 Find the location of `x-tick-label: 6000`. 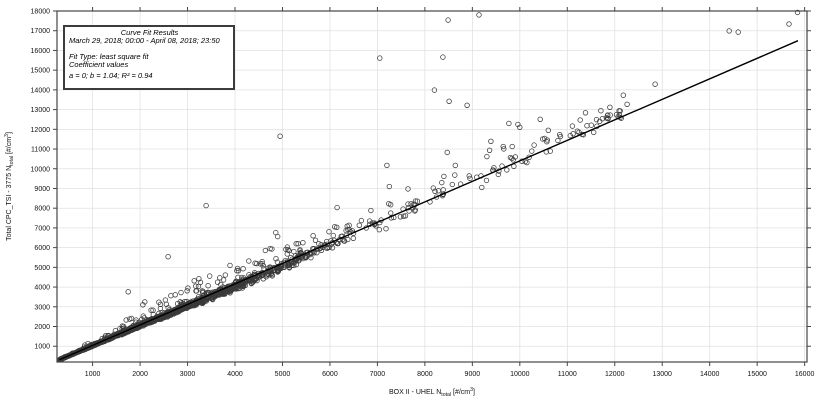

x-tick-label: 6000 is located at coordinates (330, 374).